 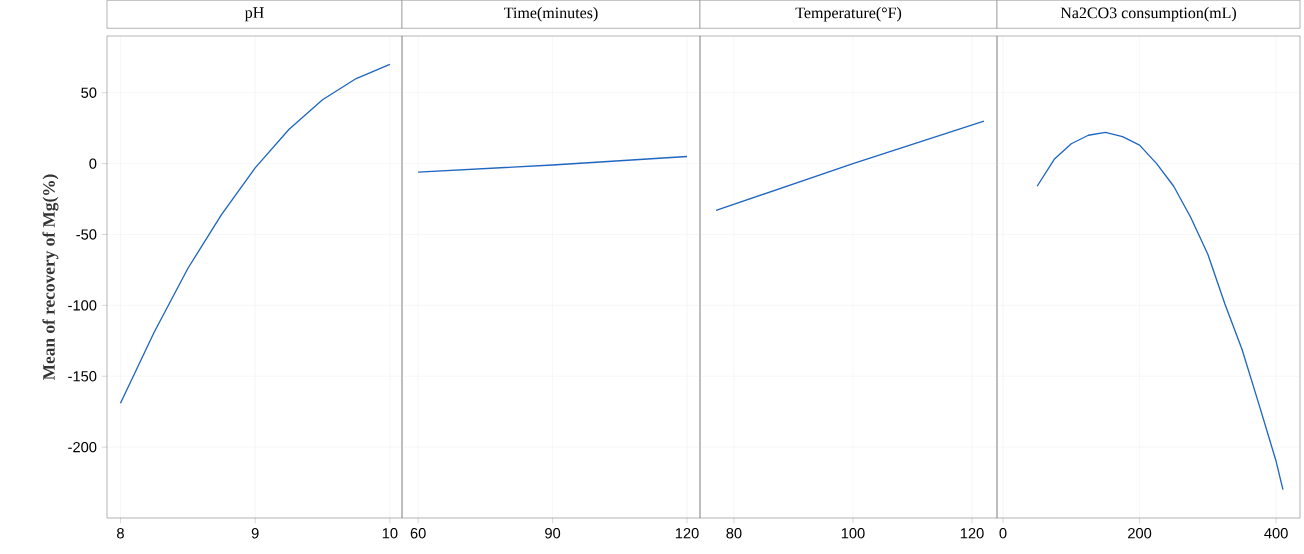 What do you see at coordinates (255, 533) in the screenshot?
I see `x-tick-label: 9` at bounding box center [255, 533].